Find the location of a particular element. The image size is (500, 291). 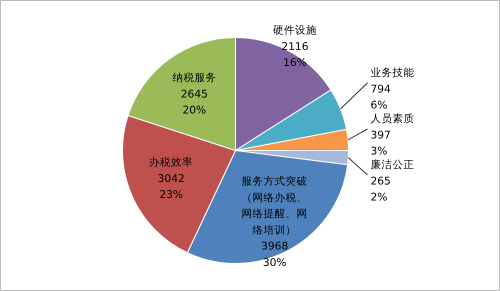

data-label: 3042 23% is located at coordinates (171, 187).